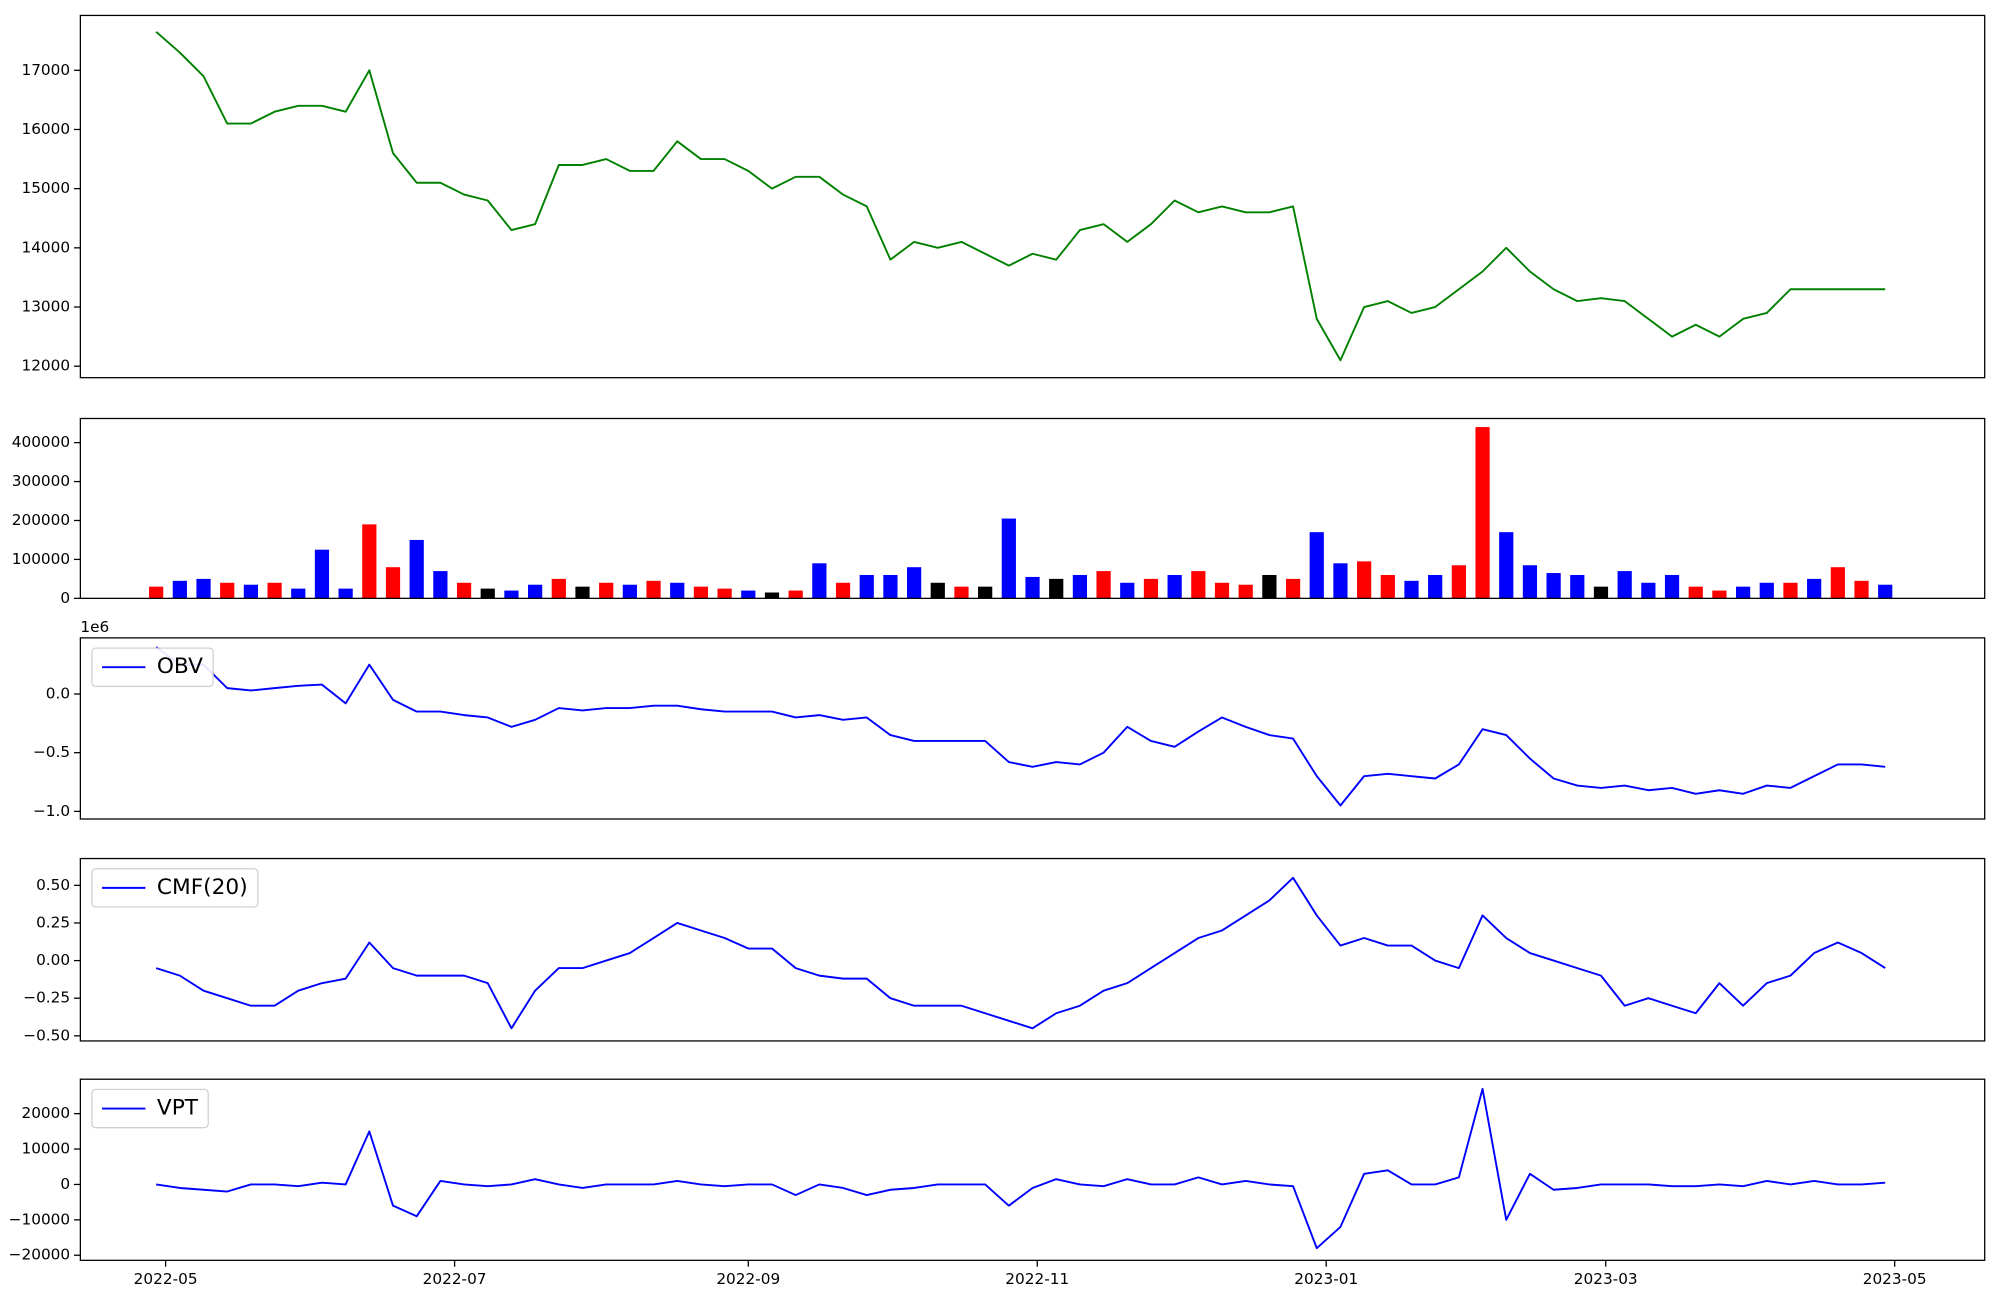  Describe the element at coordinates (51, 811) in the screenshot. I see `y-tick-label: −1.0` at that location.